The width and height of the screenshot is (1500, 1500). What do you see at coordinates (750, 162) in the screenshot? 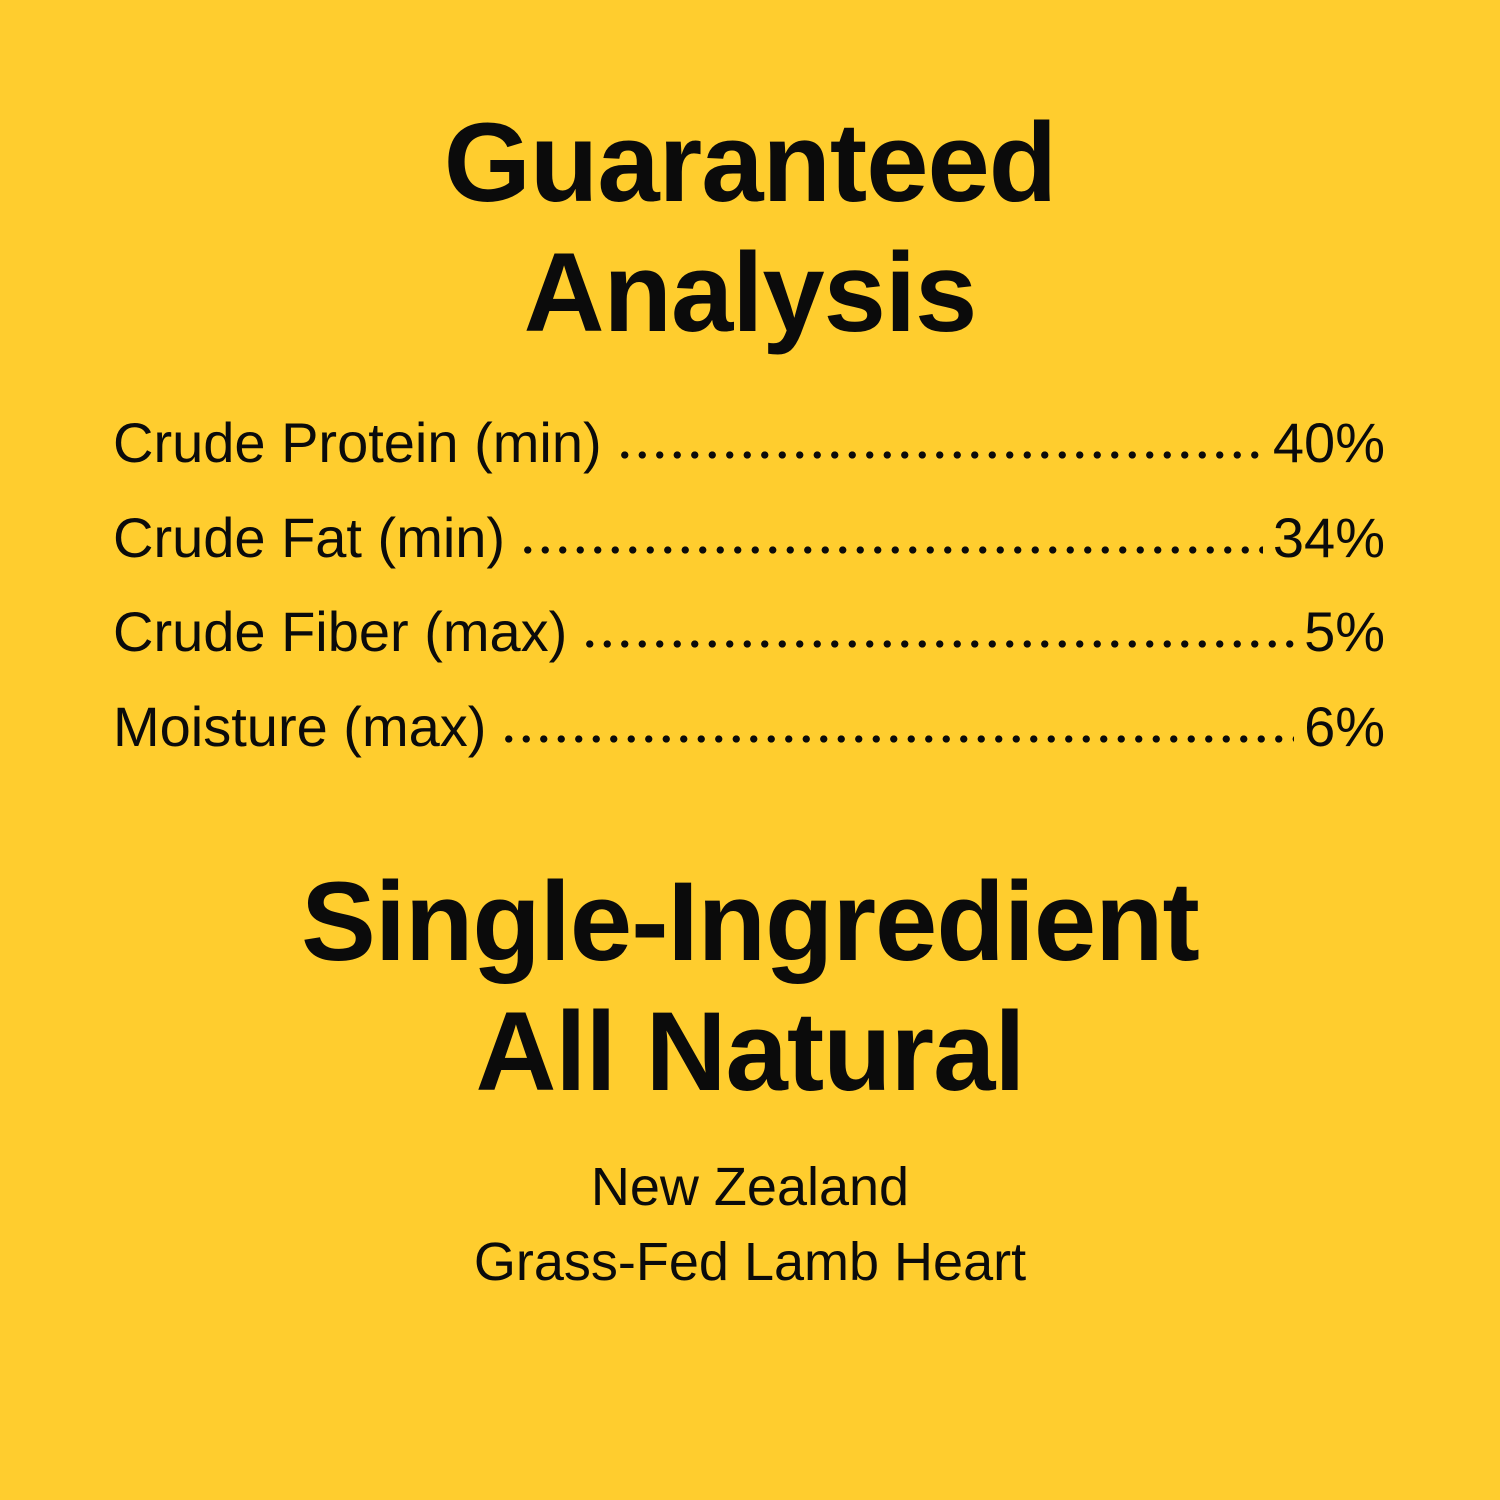
I see `heading-line: Guaranteed` at bounding box center [750, 162].